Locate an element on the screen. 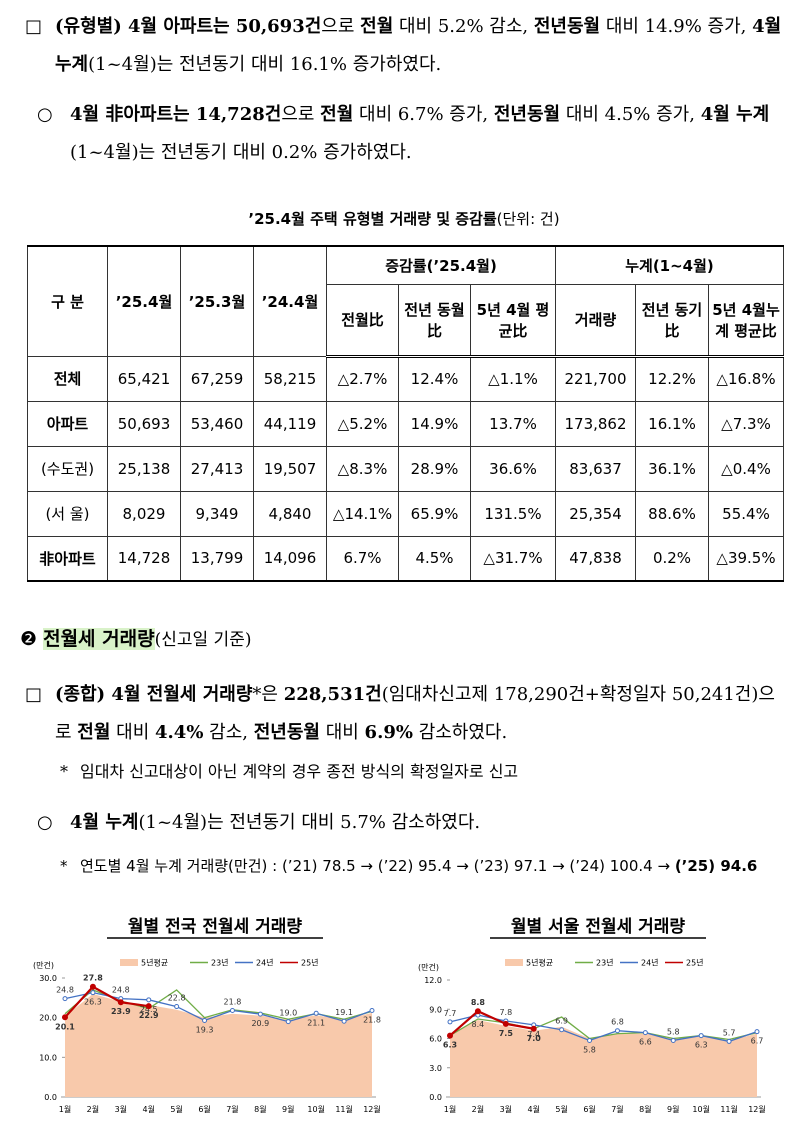  data-label: 7.8 is located at coordinates (505, 1012).